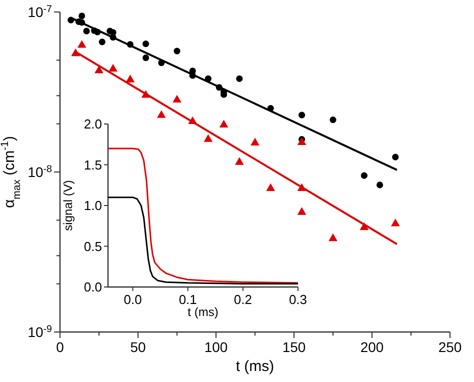 The height and width of the screenshot is (382, 474). Describe the element at coordinates (187, 299) in the screenshot. I see `x-tick-label: 0.1` at that location.